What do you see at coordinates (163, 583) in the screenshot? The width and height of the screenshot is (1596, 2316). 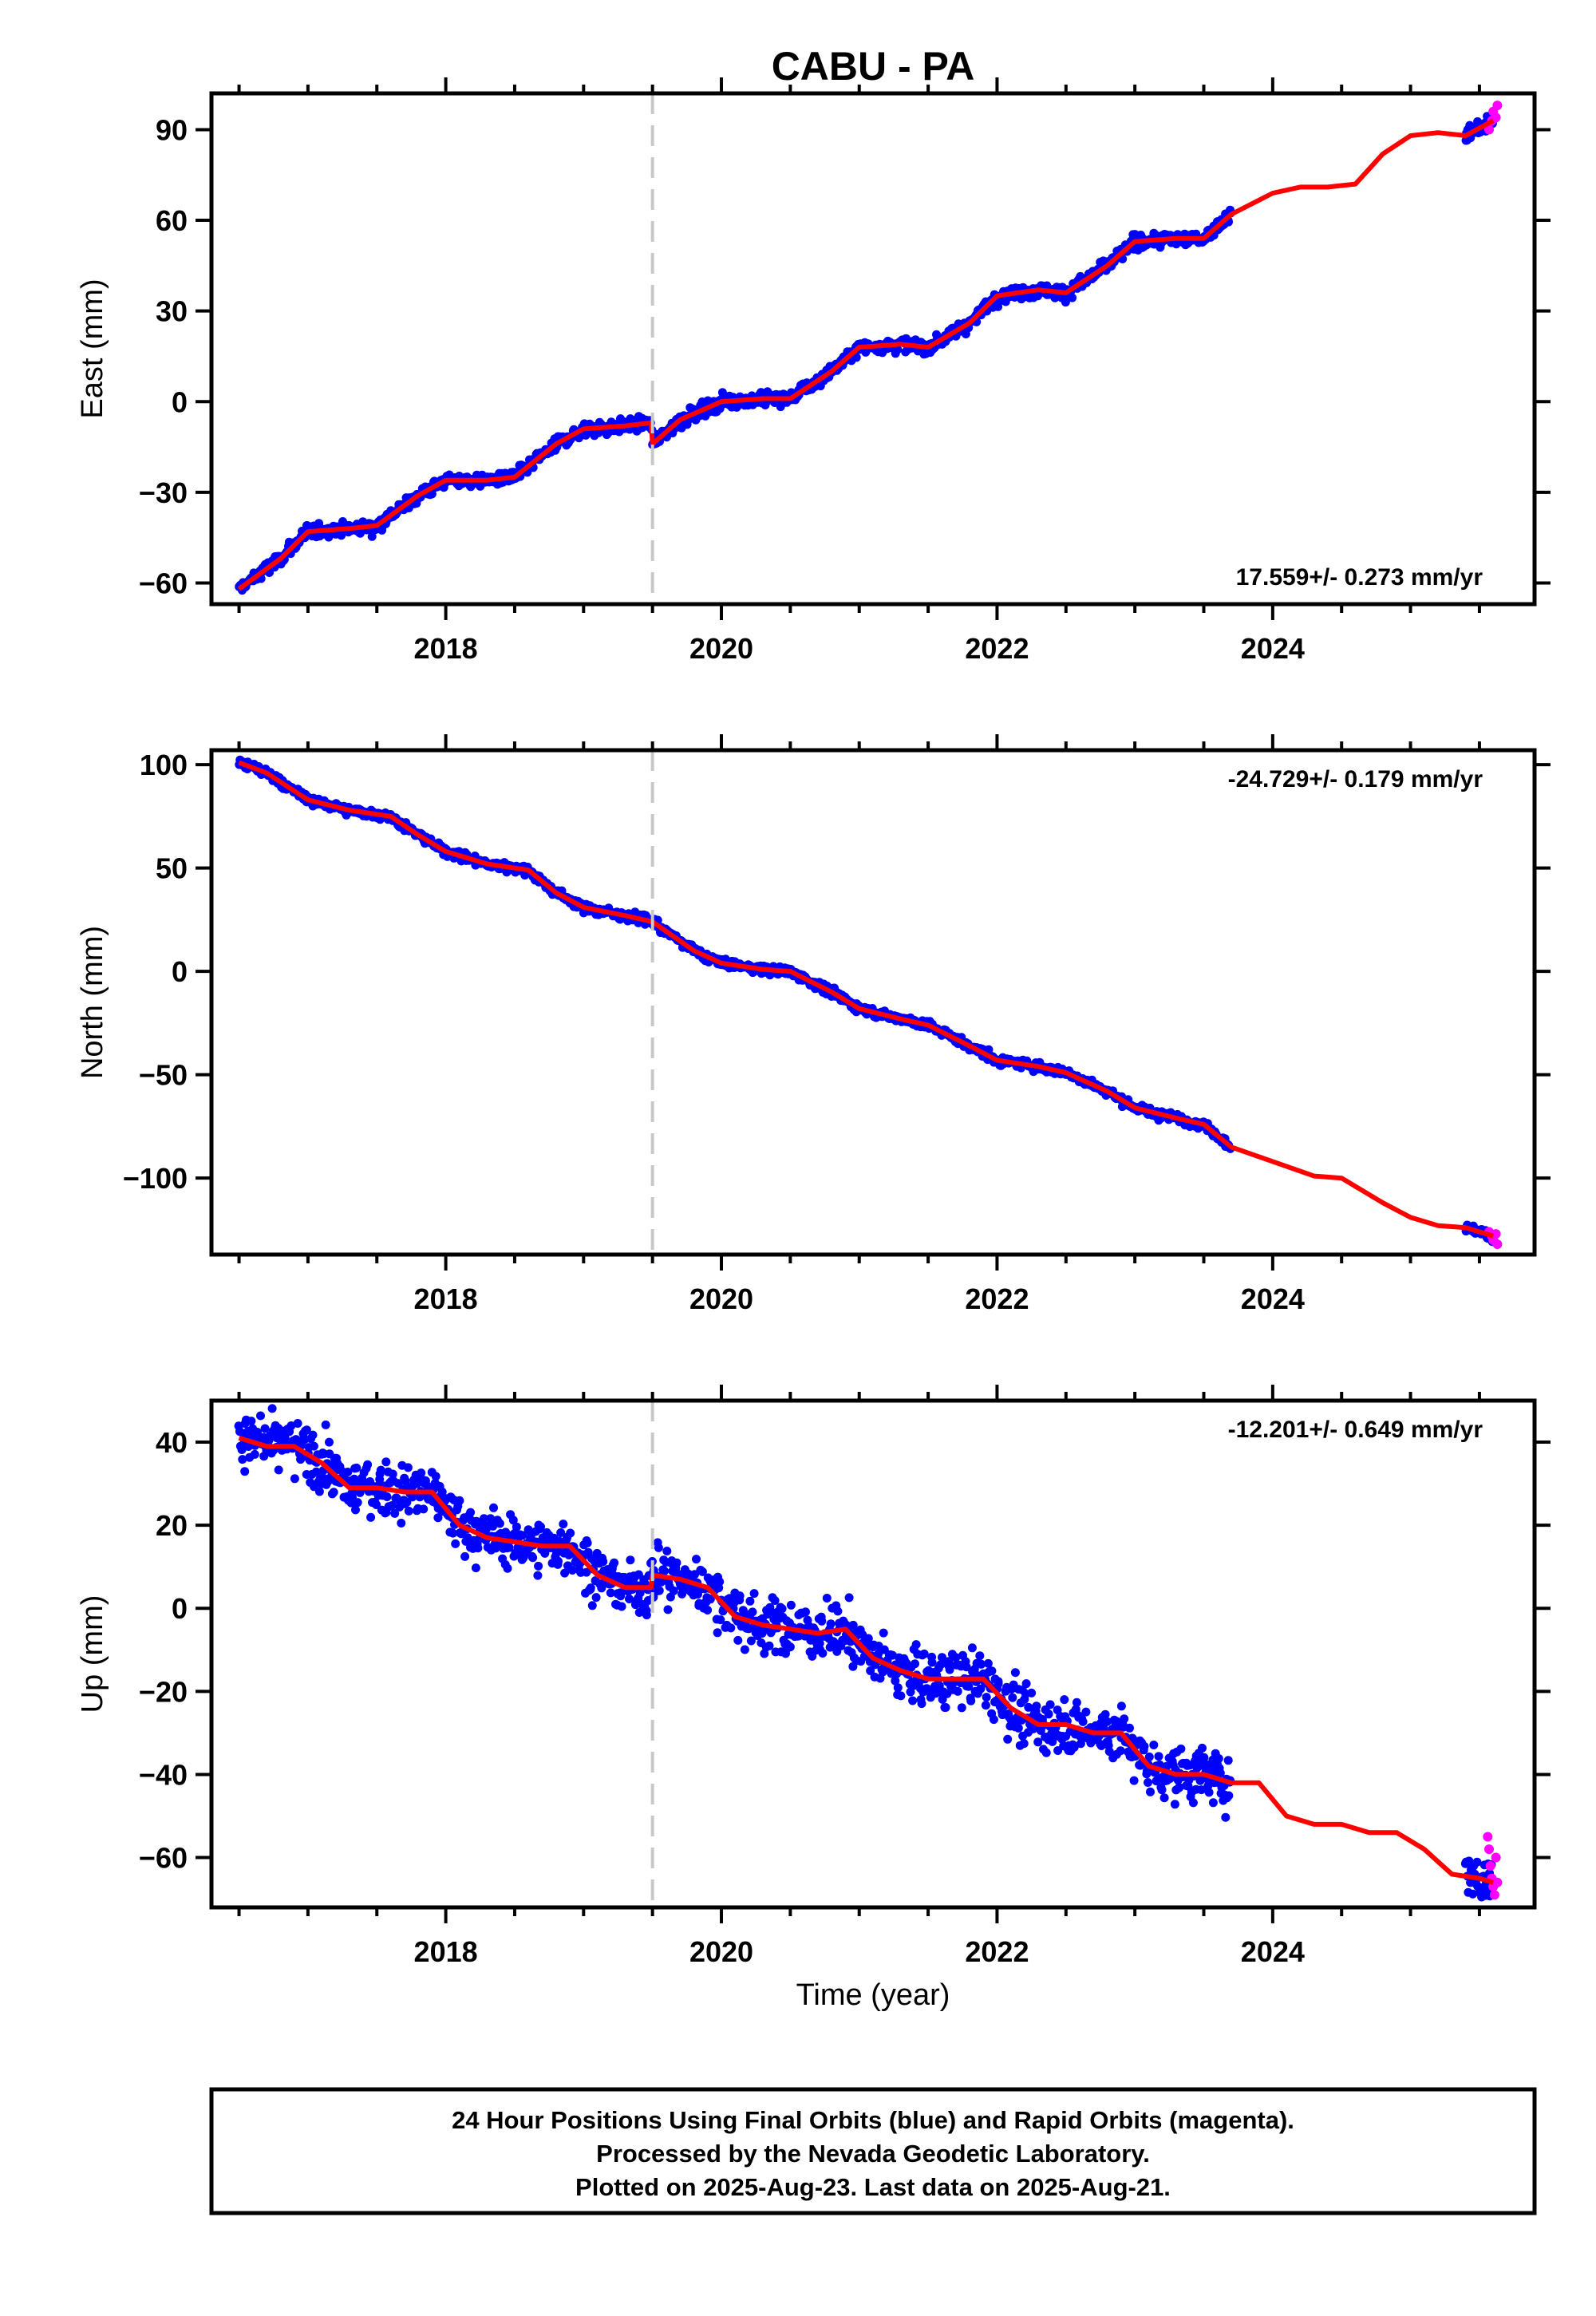 I see `east-y-tick-label: −60` at bounding box center [163, 583].